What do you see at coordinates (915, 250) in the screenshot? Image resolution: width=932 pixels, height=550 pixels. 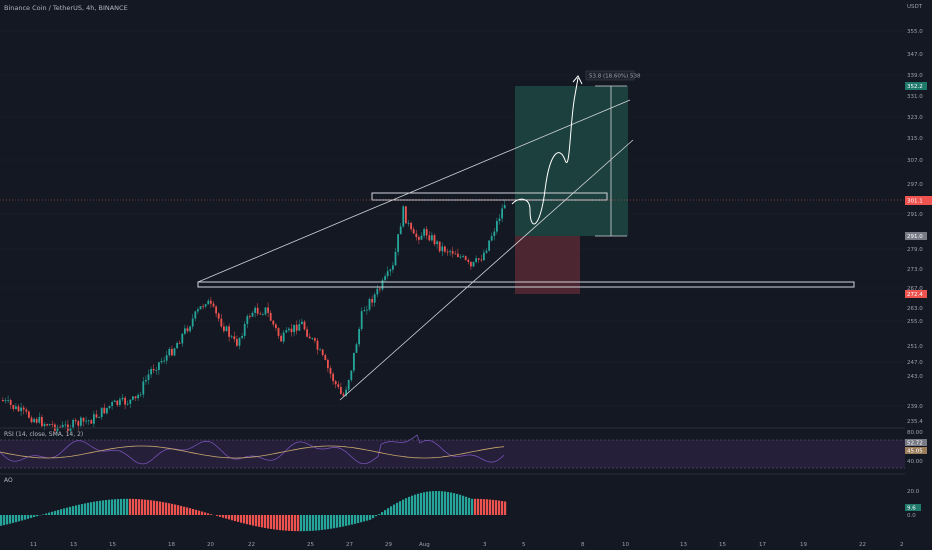 I see `price-axis-label: 279.0` at bounding box center [915, 250].